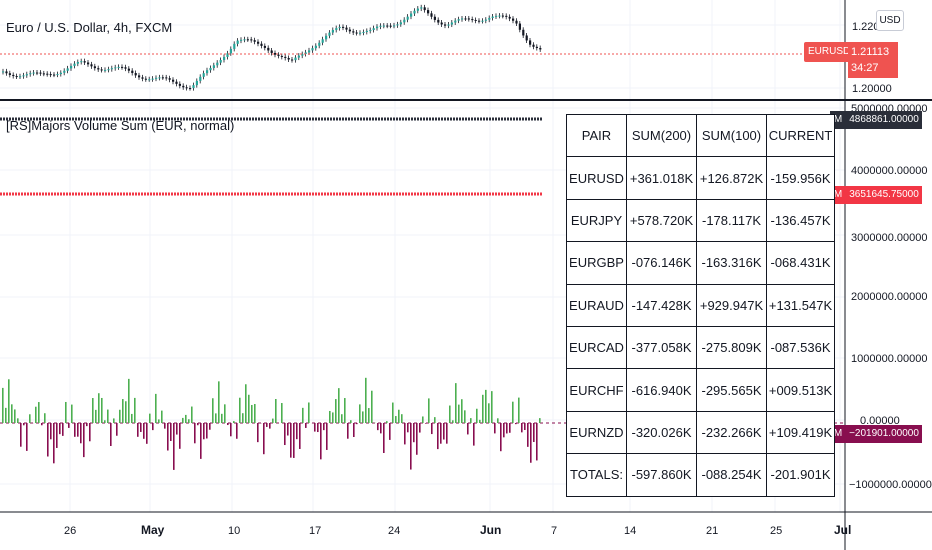 This screenshot has width=932, height=550. What do you see at coordinates (712, 531) in the screenshot?
I see `time-axis-label: 21` at bounding box center [712, 531].